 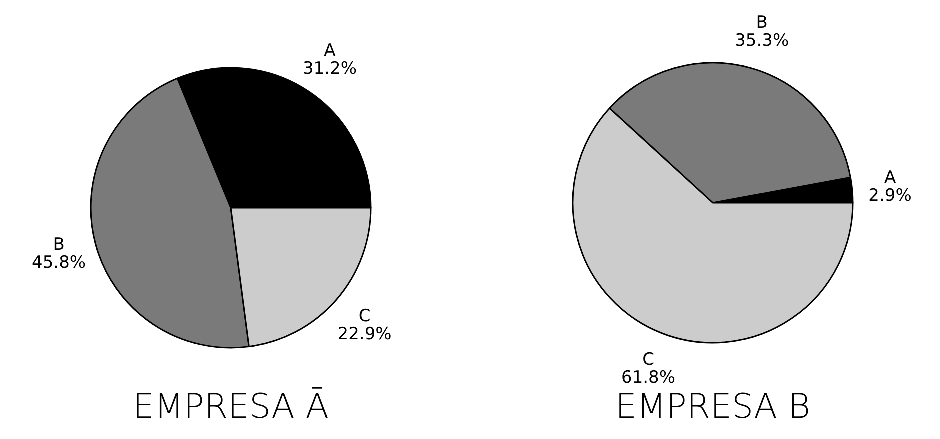 I want to click on data-label: 61.8%, so click(x=649, y=378).